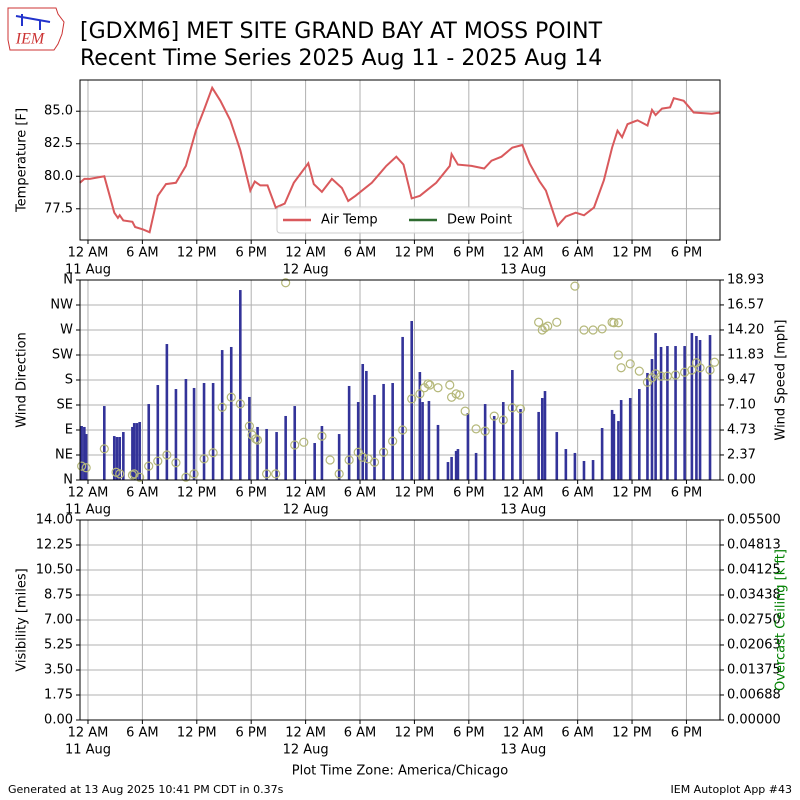 The height and width of the screenshot is (800, 800). Describe the element at coordinates (58, 143) in the screenshot. I see `y-tick-label: 82.5` at that location.